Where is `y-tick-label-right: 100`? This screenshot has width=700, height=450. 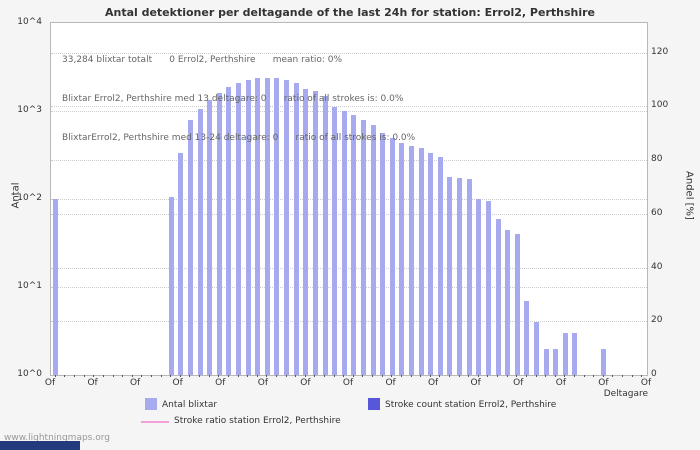
y-tick-label-right: 100 is located at coordinates (660, 105).